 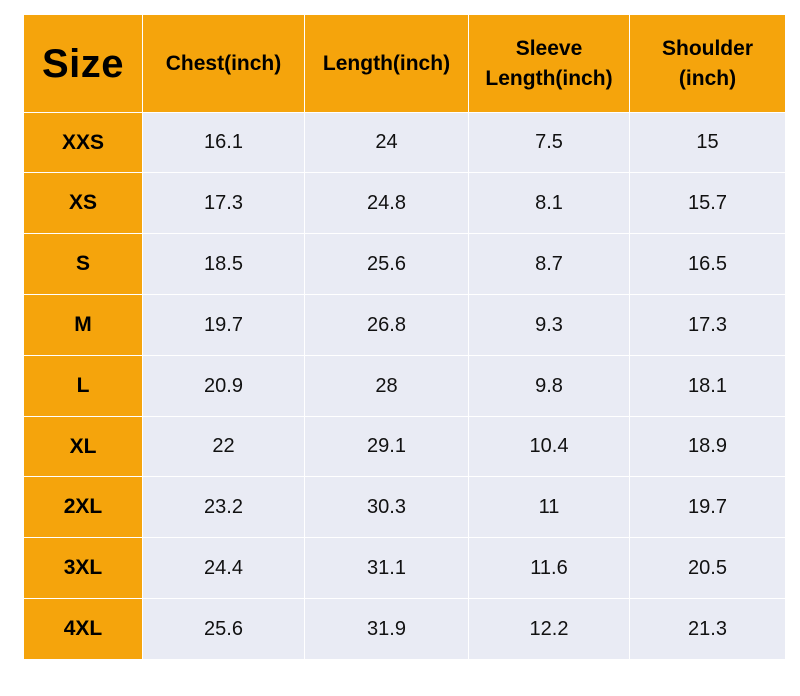 What do you see at coordinates (386, 264) in the screenshot?
I see `length-cell: 25.6` at bounding box center [386, 264].